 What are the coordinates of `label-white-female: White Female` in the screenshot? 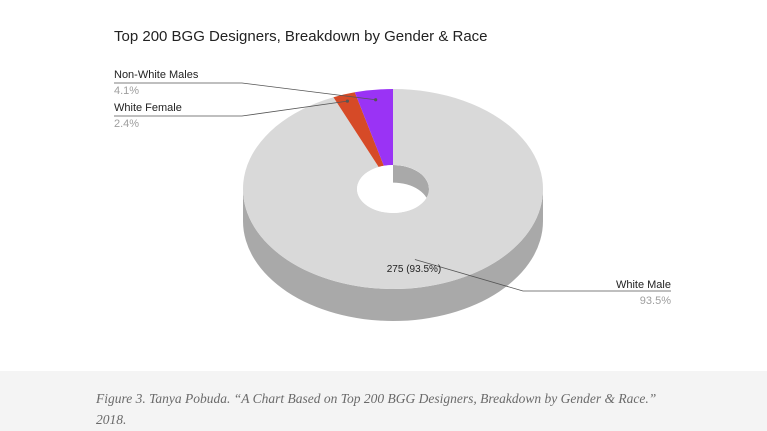 It's located at (148, 108).